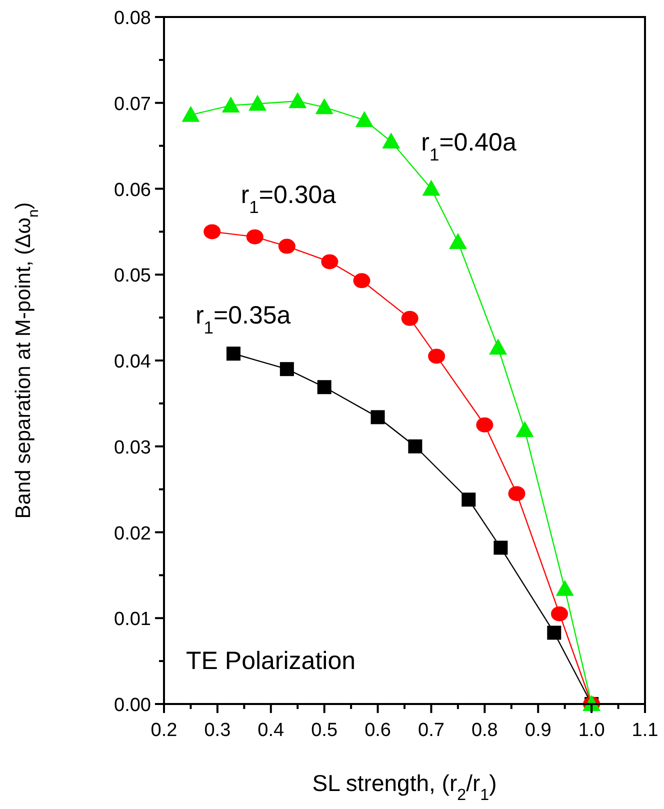 This screenshot has height=809, width=664. What do you see at coordinates (538, 730) in the screenshot?
I see `x-tick-label: 0.9` at bounding box center [538, 730].